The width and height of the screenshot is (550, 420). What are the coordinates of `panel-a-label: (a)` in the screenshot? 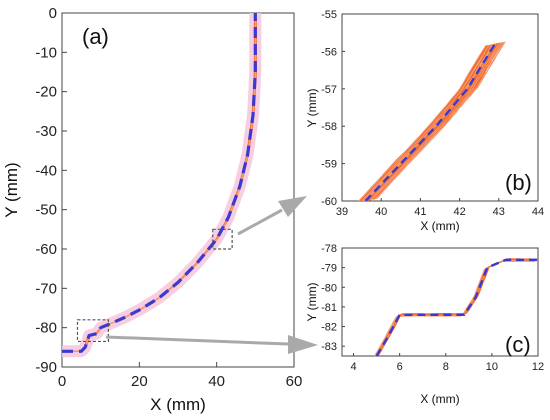 It's located at (95, 36).